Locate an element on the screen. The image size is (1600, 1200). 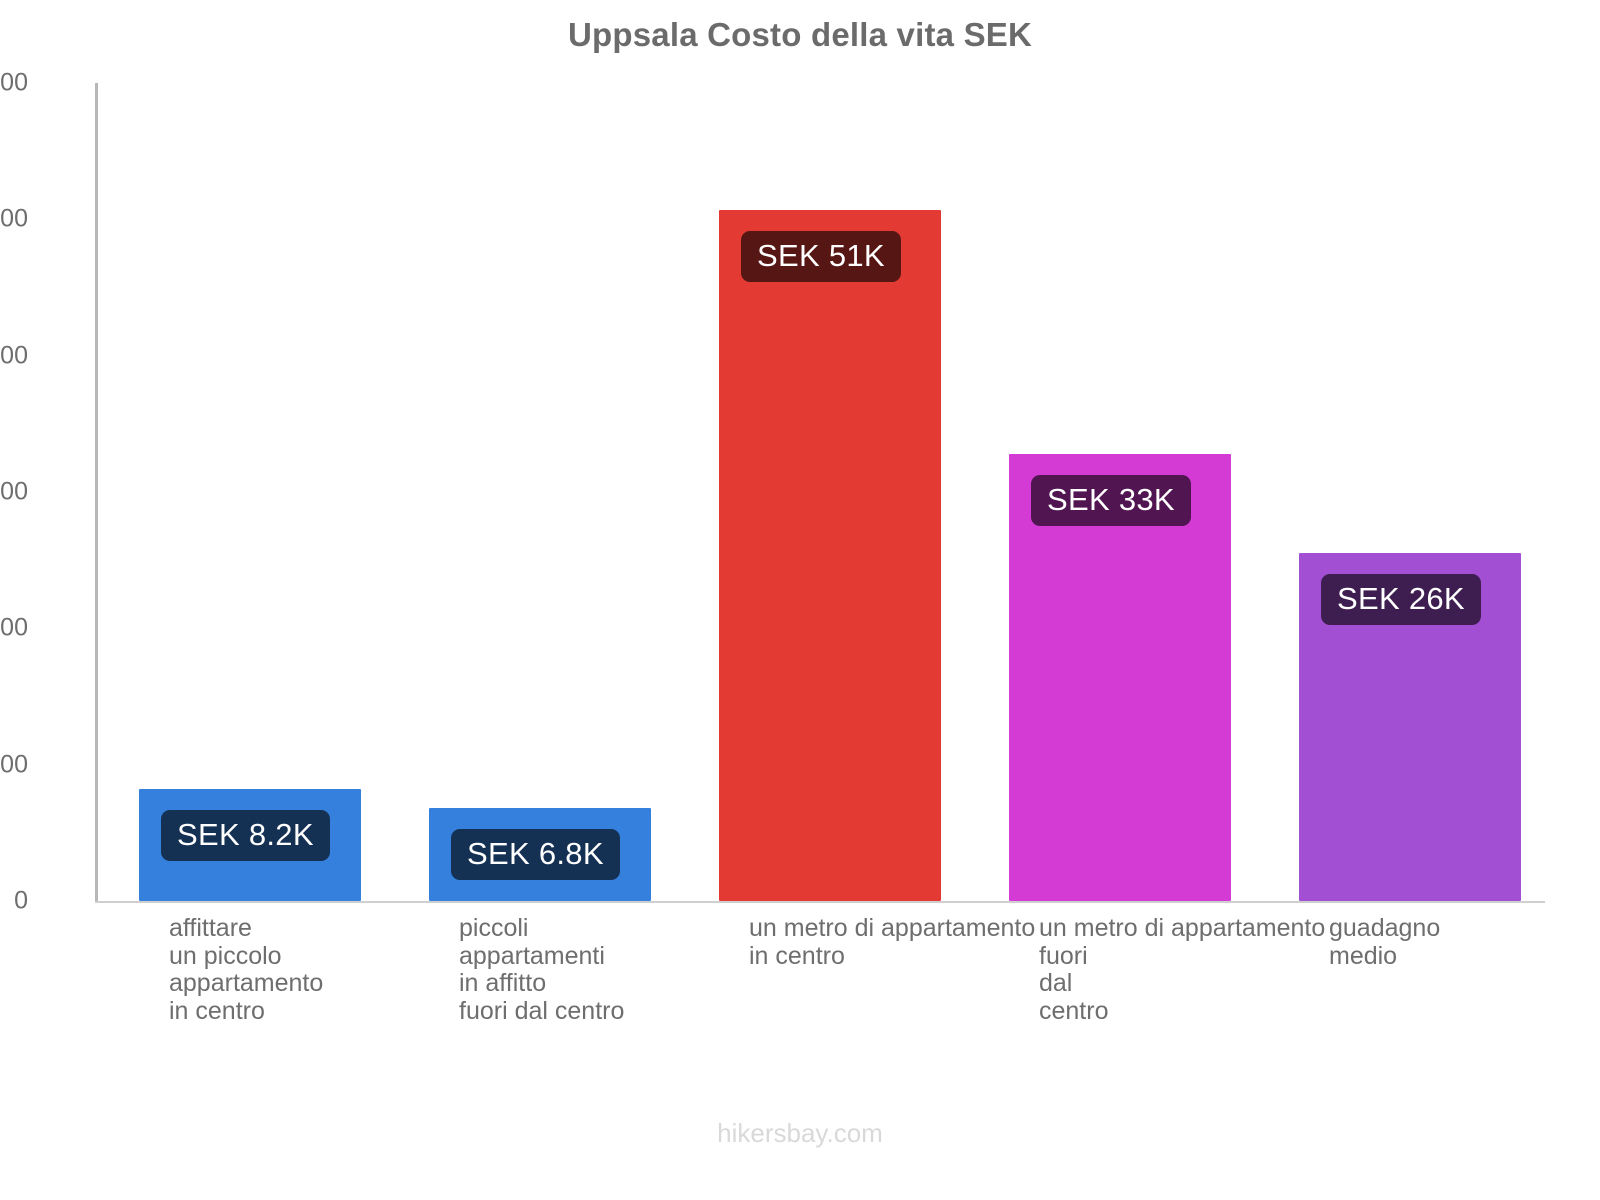
y-axis-tick-label: 60000 is located at coordinates (14, 82).